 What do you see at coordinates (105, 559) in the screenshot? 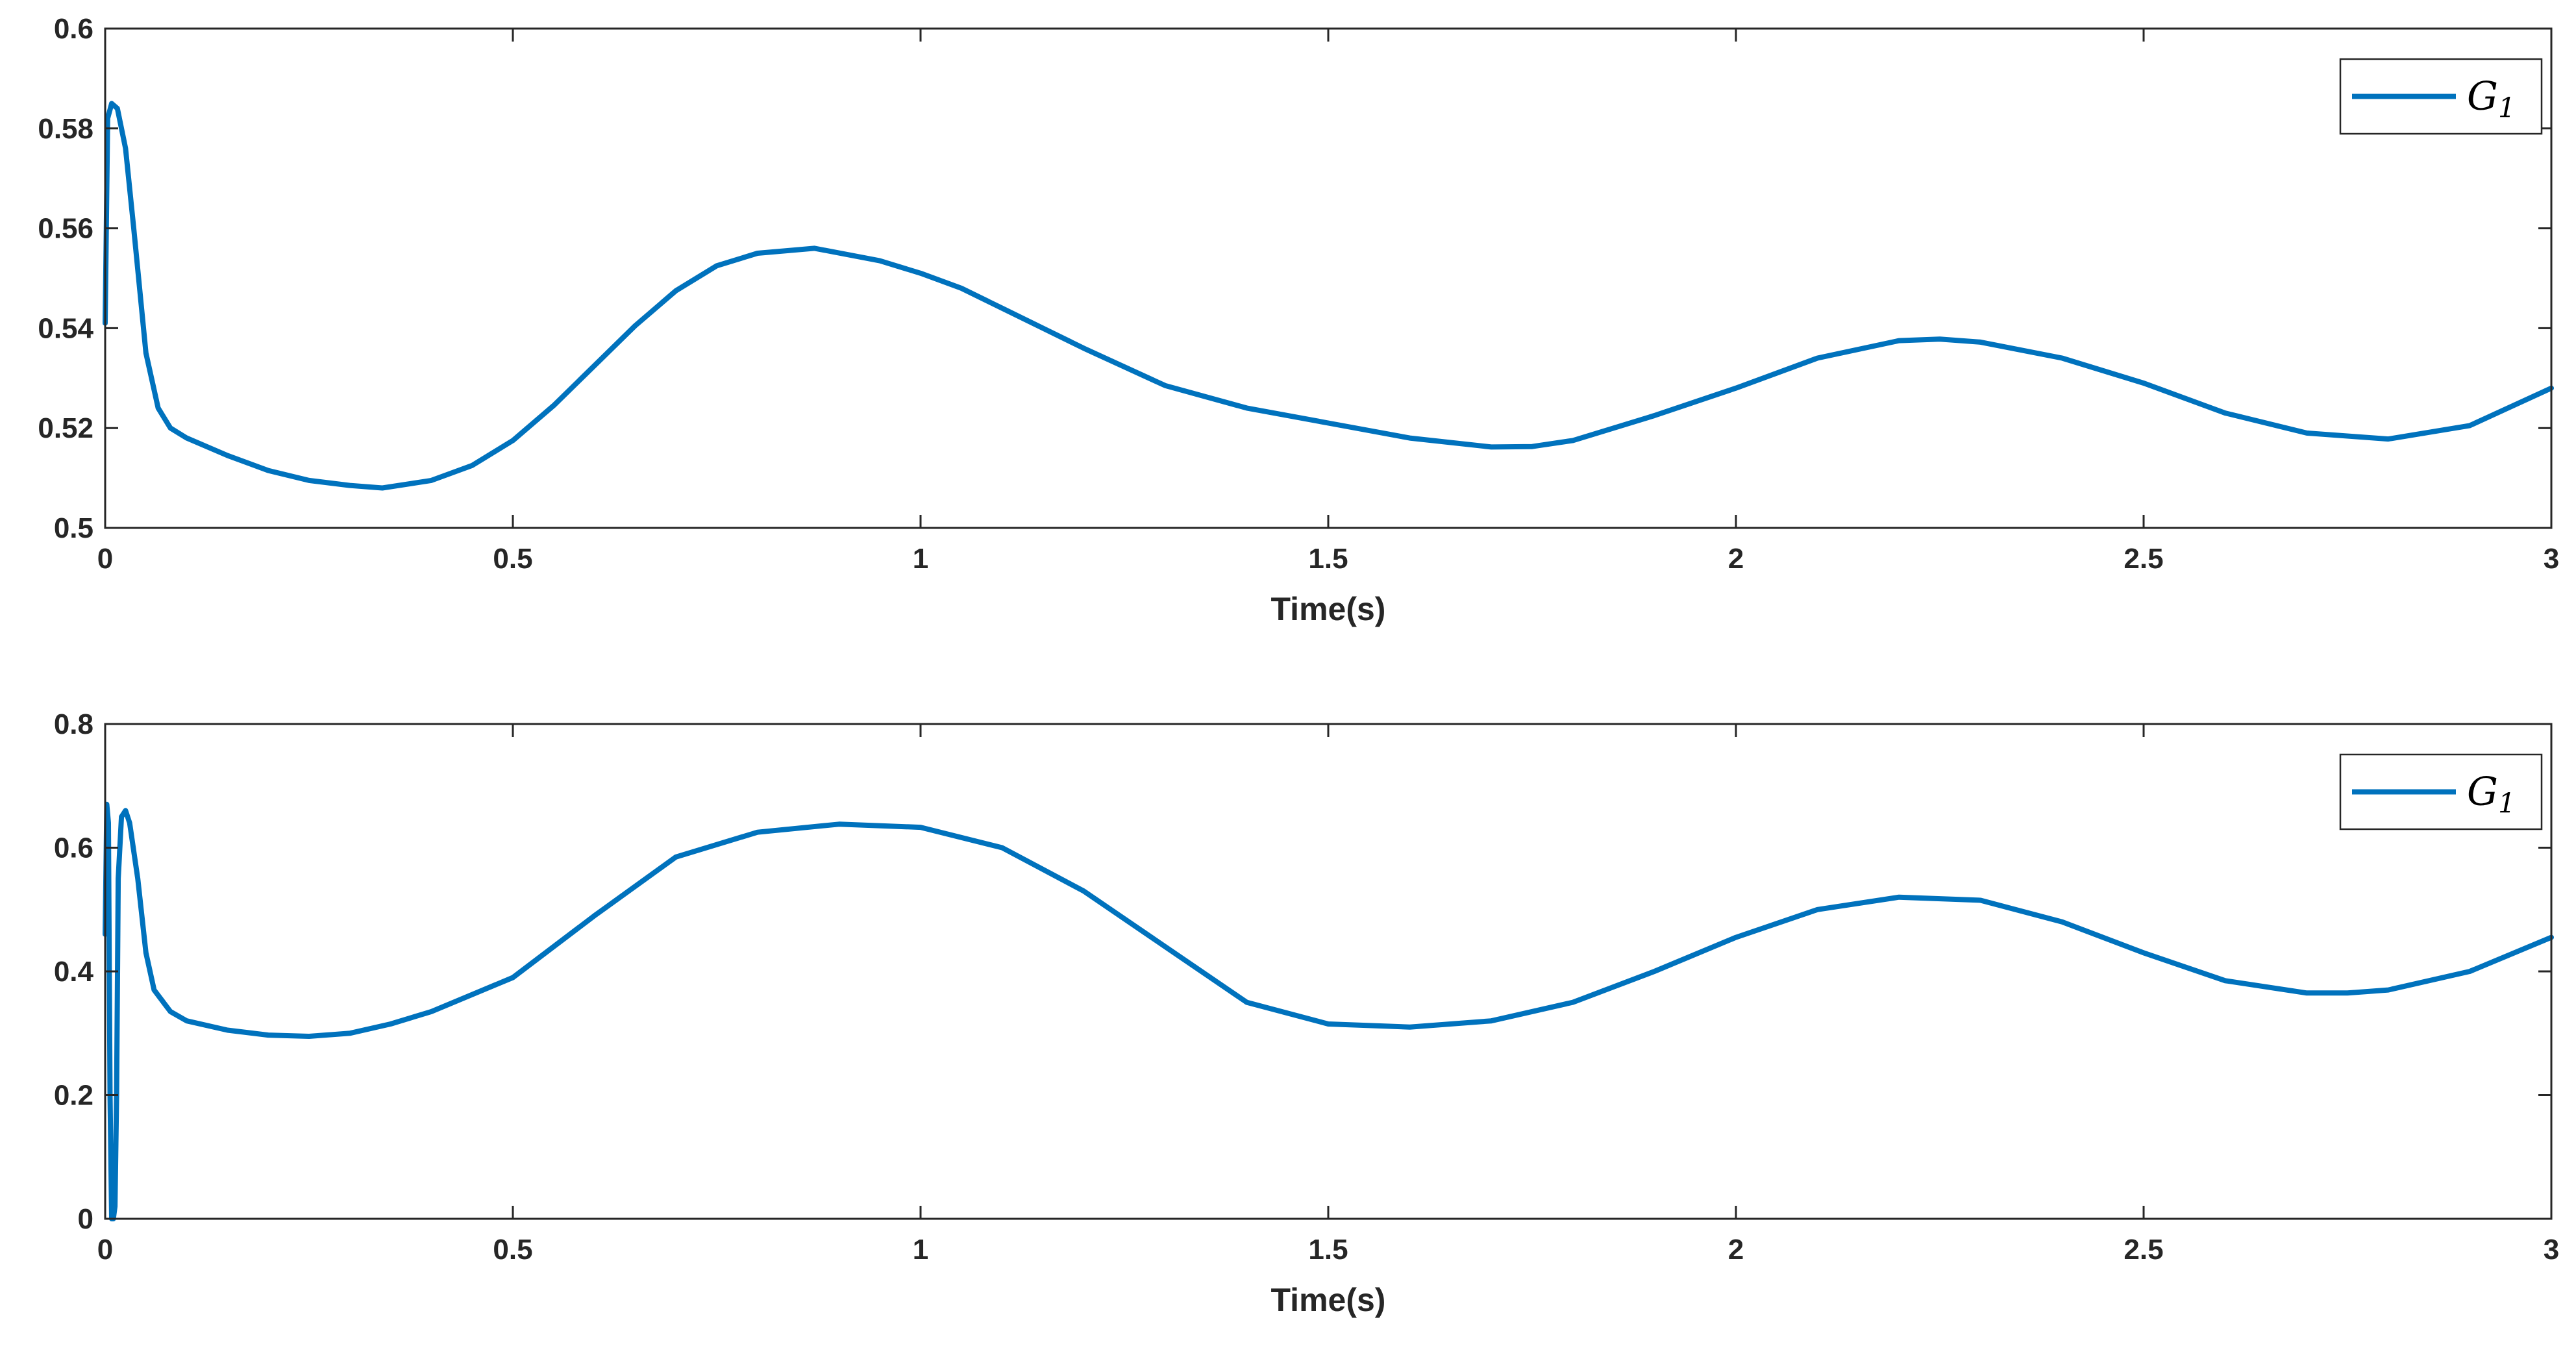
I see `top-x-tick-label-0: 0` at bounding box center [105, 559].